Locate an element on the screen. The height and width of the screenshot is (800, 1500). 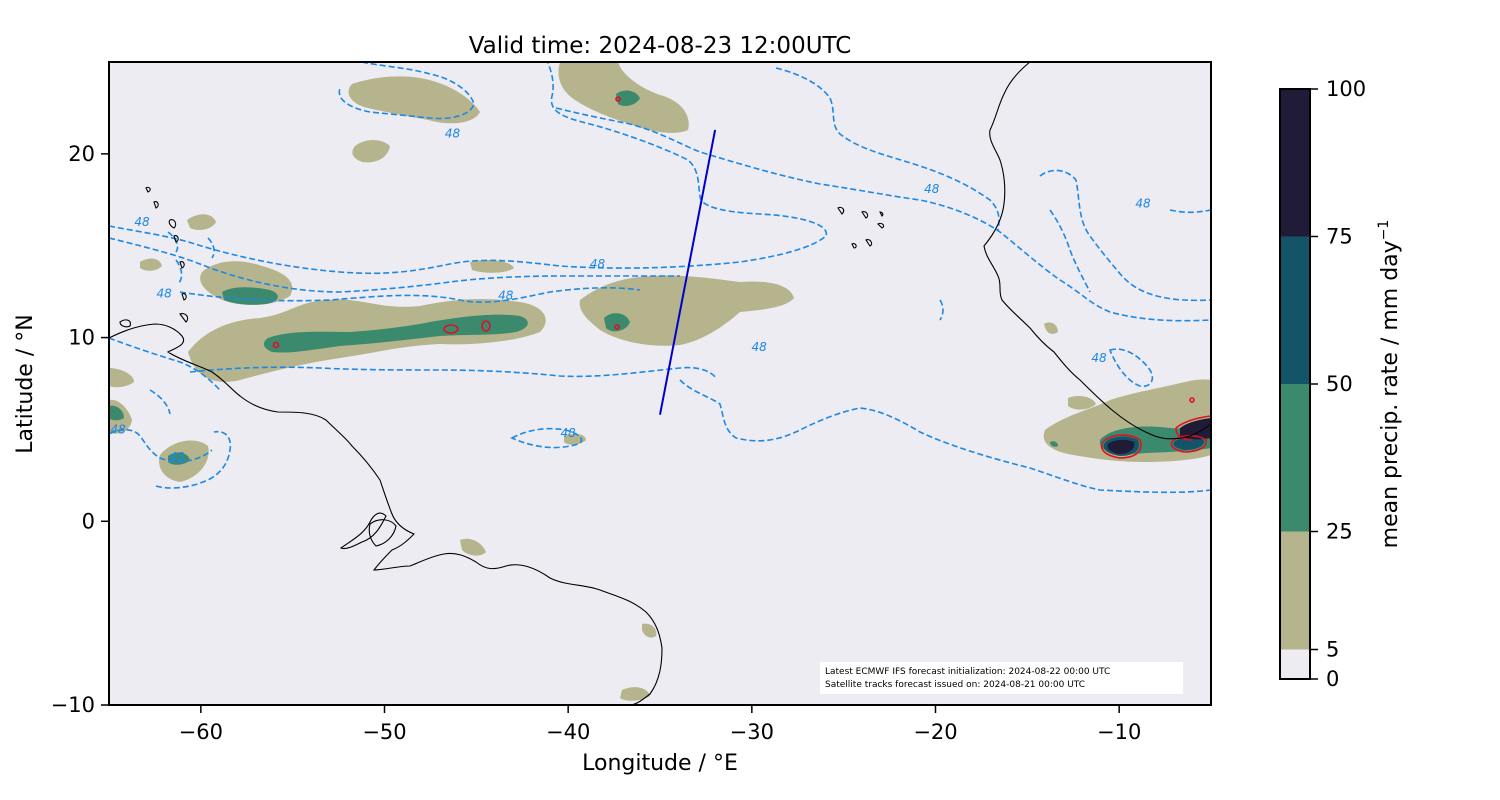
colorbar-tick-label: 50 is located at coordinates (1339, 384).